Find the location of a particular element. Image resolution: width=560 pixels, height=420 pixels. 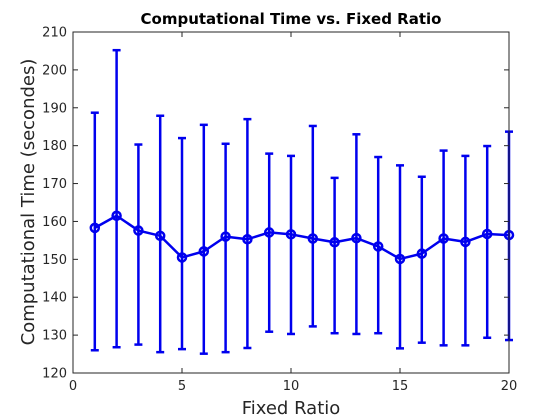

y-tick-label: 160 is located at coordinates (54, 222).